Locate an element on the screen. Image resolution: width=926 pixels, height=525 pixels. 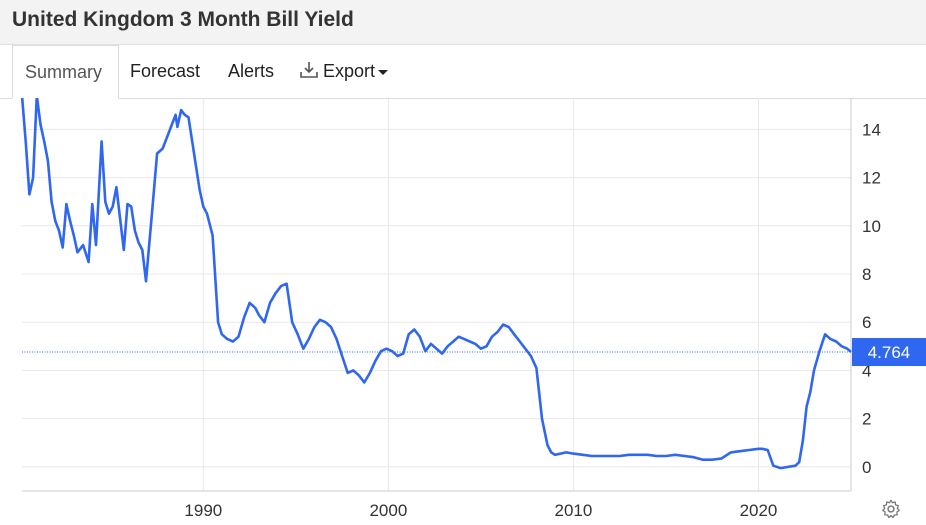
gear-icon is located at coordinates (891, 509).